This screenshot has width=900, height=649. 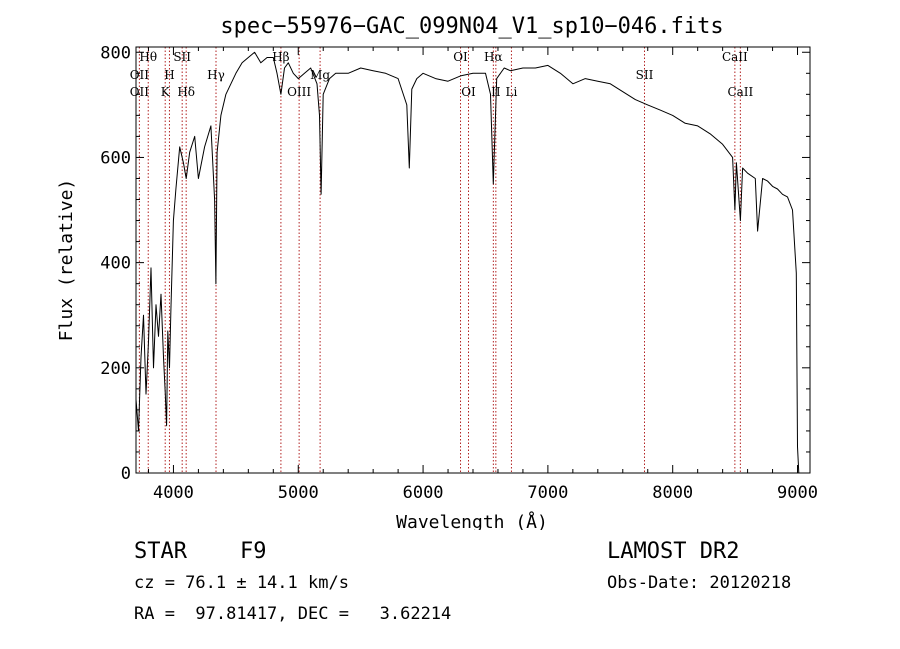 I want to click on line-label-5: K, so click(x=166, y=92).